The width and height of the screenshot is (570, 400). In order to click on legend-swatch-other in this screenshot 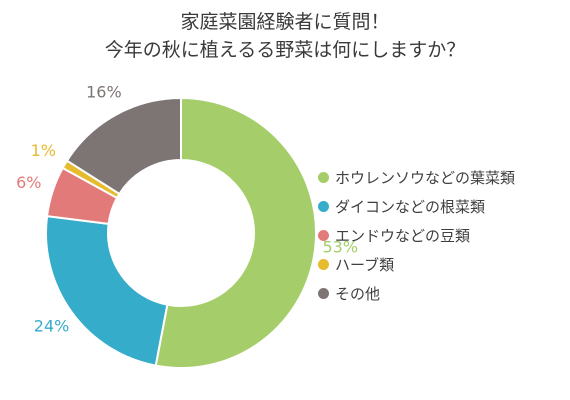, I will do `click(323, 293)`.